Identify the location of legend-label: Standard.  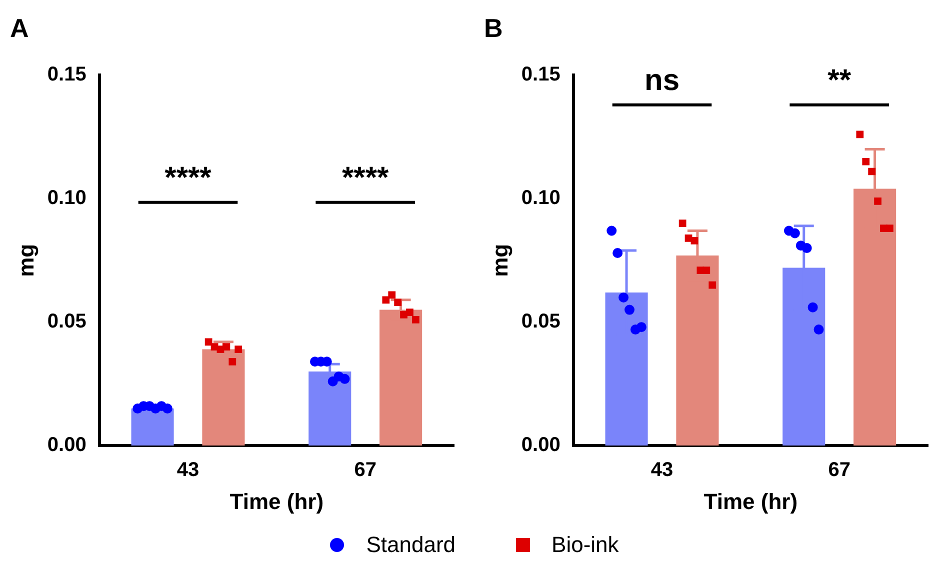
(411, 545).